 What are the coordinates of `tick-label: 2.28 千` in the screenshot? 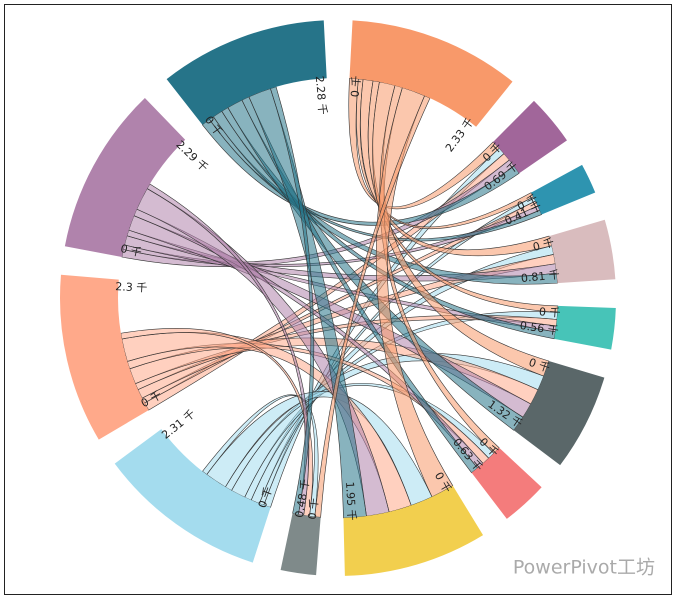 It's located at (321, 95).